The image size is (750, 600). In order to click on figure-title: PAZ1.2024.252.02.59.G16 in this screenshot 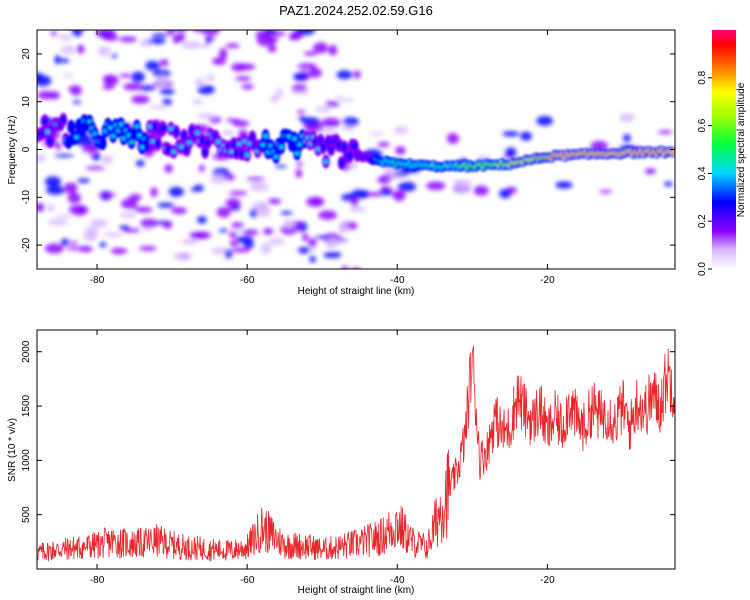, I will do `click(356, 10)`.